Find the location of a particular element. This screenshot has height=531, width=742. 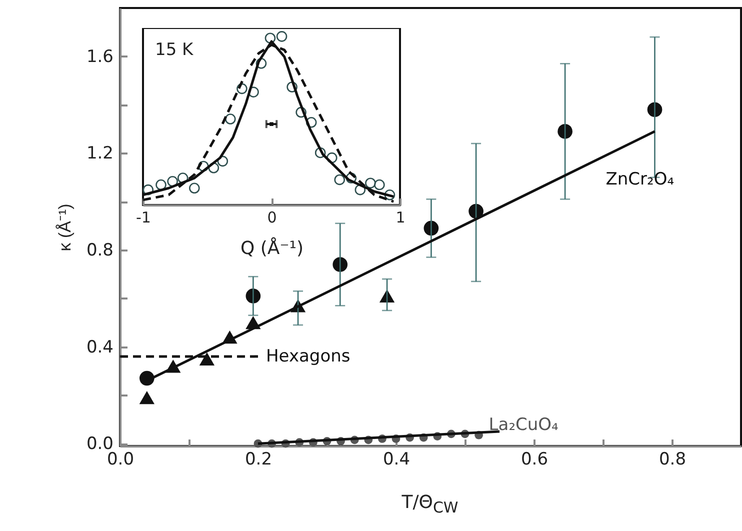

x-tick-label: 0.0 is located at coordinates (120, 460).